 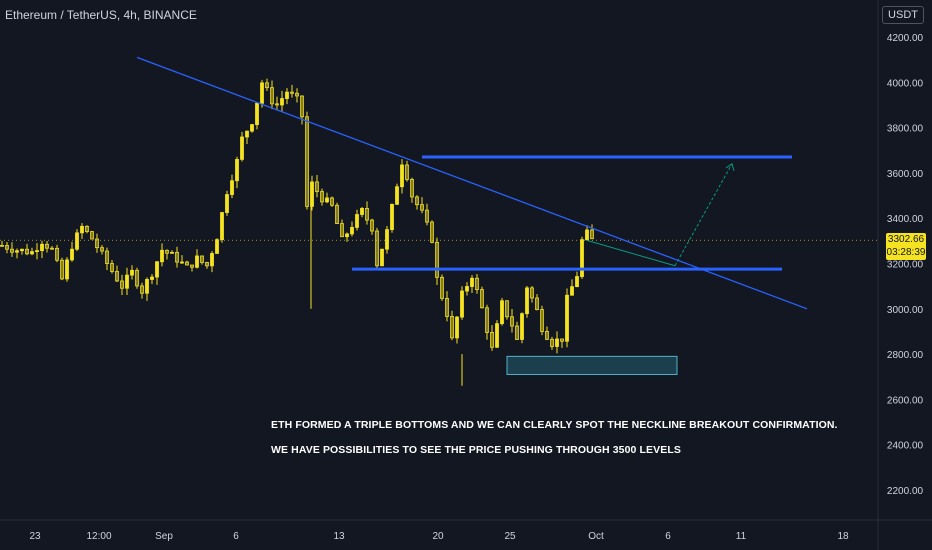 What do you see at coordinates (592, 365) in the screenshot?
I see `support-zone-box` at bounding box center [592, 365].